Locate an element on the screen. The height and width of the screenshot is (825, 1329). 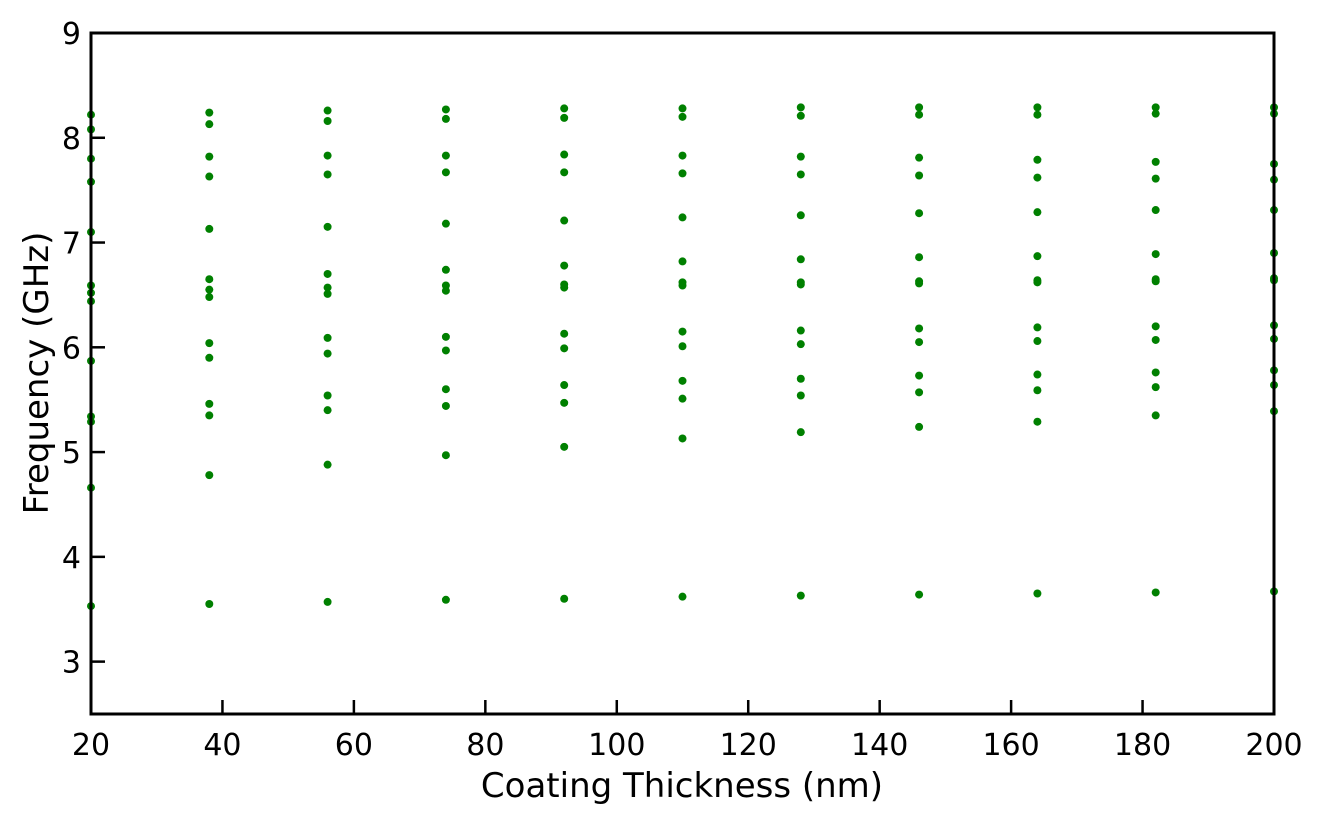
x-tick-label: 200 is located at coordinates (1273, 745).